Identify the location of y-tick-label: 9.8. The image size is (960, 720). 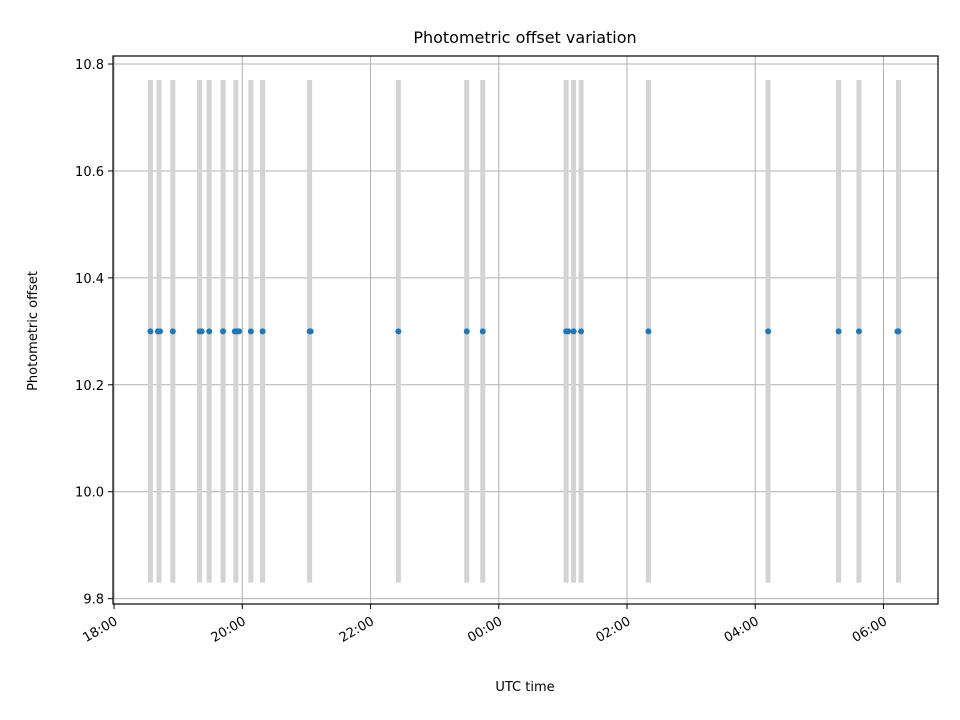
(93, 600).